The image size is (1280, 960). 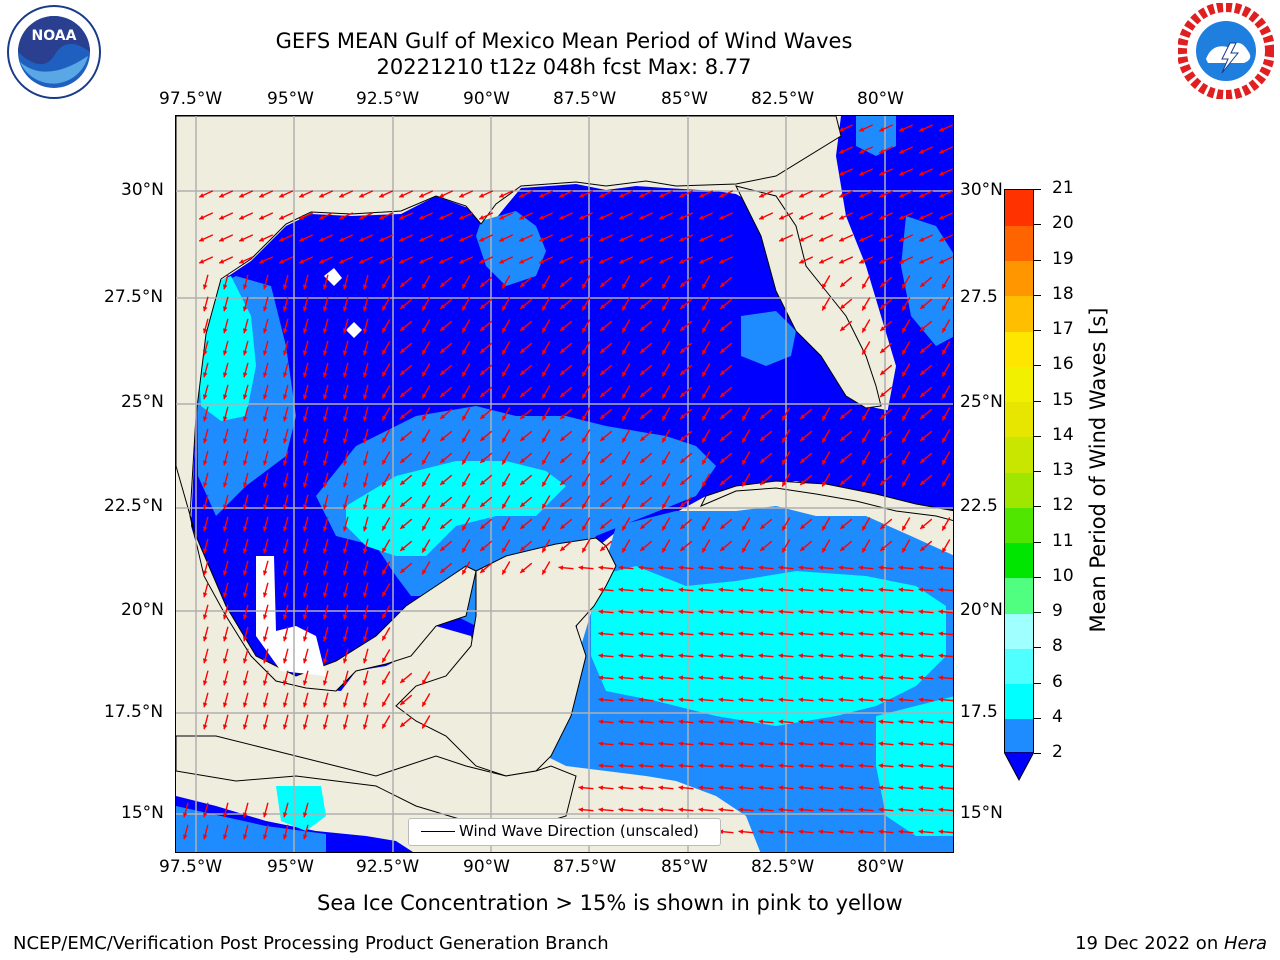 I want to click on lat-label: 27.5°N, so click(x=134, y=297).